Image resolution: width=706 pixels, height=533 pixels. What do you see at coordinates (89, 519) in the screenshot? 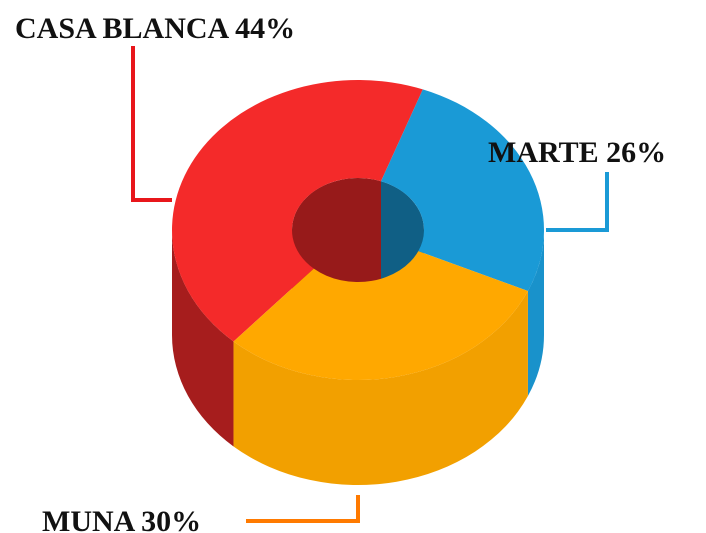
I see `category-label: MUNA` at bounding box center [89, 519].